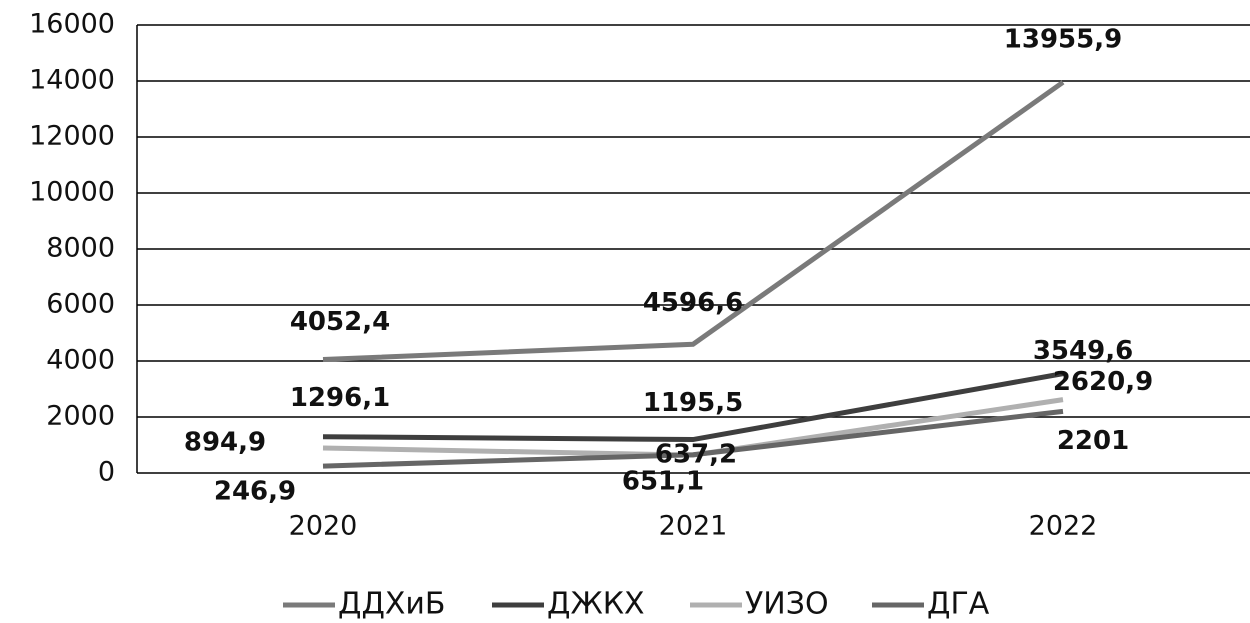 The height and width of the screenshot is (623, 1250). What do you see at coordinates (106, 472) in the screenshot?
I see `y-tick-label: 0` at bounding box center [106, 472].